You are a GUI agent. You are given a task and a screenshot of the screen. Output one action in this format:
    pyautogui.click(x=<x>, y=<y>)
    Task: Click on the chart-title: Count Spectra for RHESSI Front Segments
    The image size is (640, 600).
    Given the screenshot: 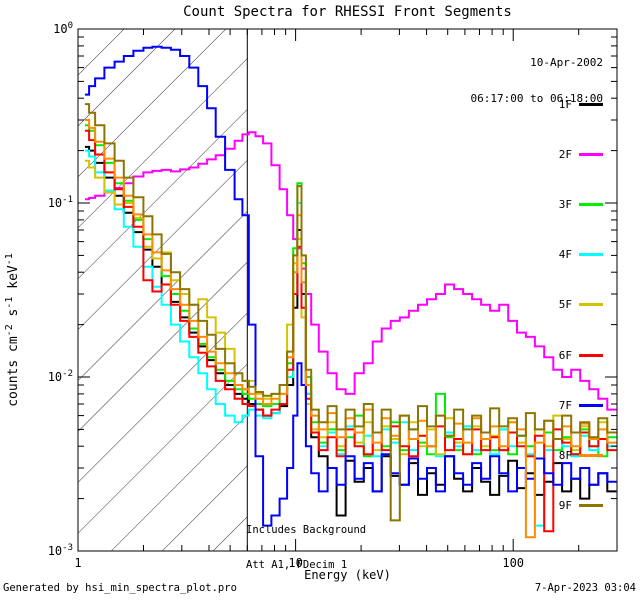 What is the action you would take?
    pyautogui.click(x=347, y=12)
    